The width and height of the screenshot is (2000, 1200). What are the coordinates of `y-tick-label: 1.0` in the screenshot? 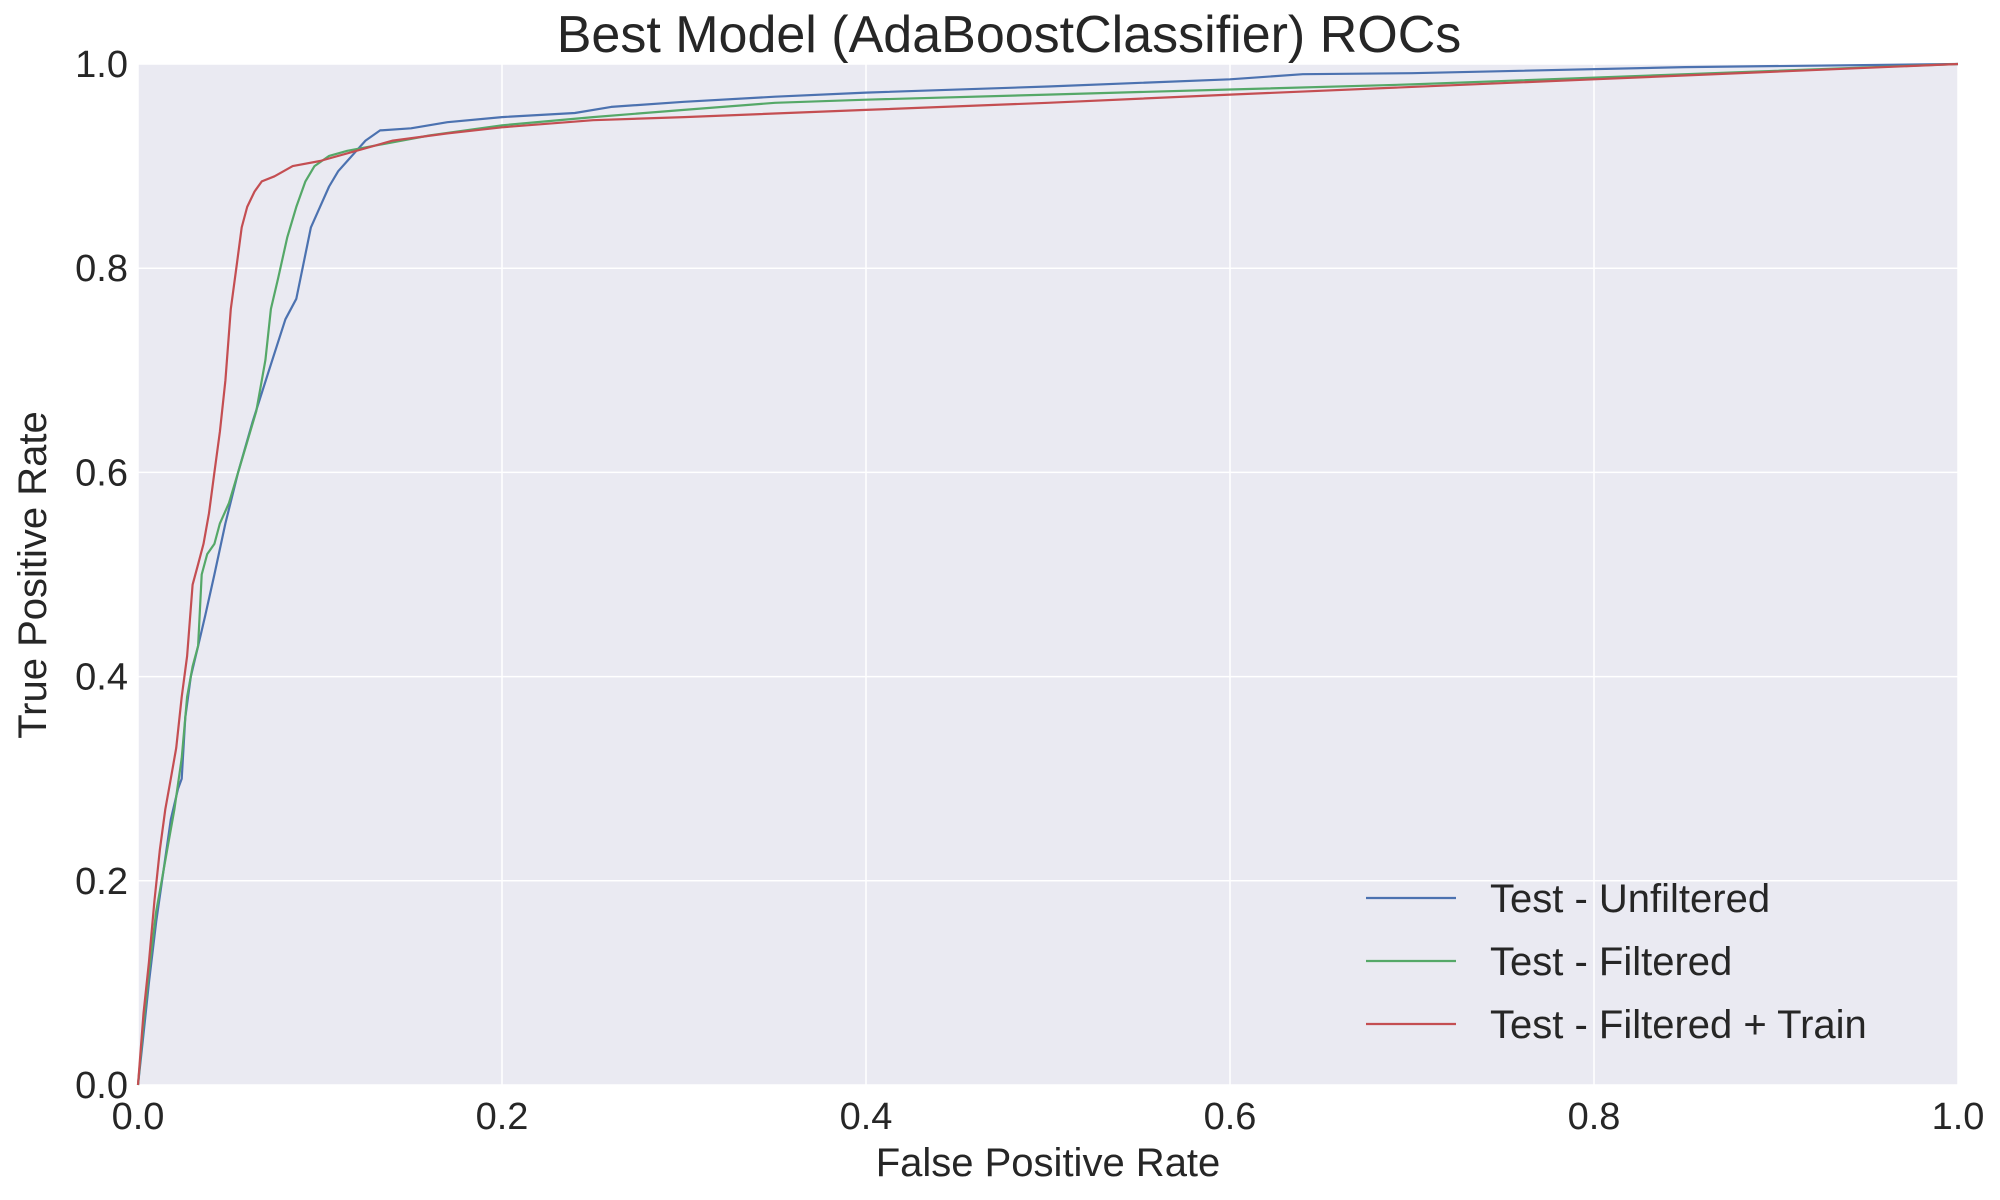 It's located at (101, 65).